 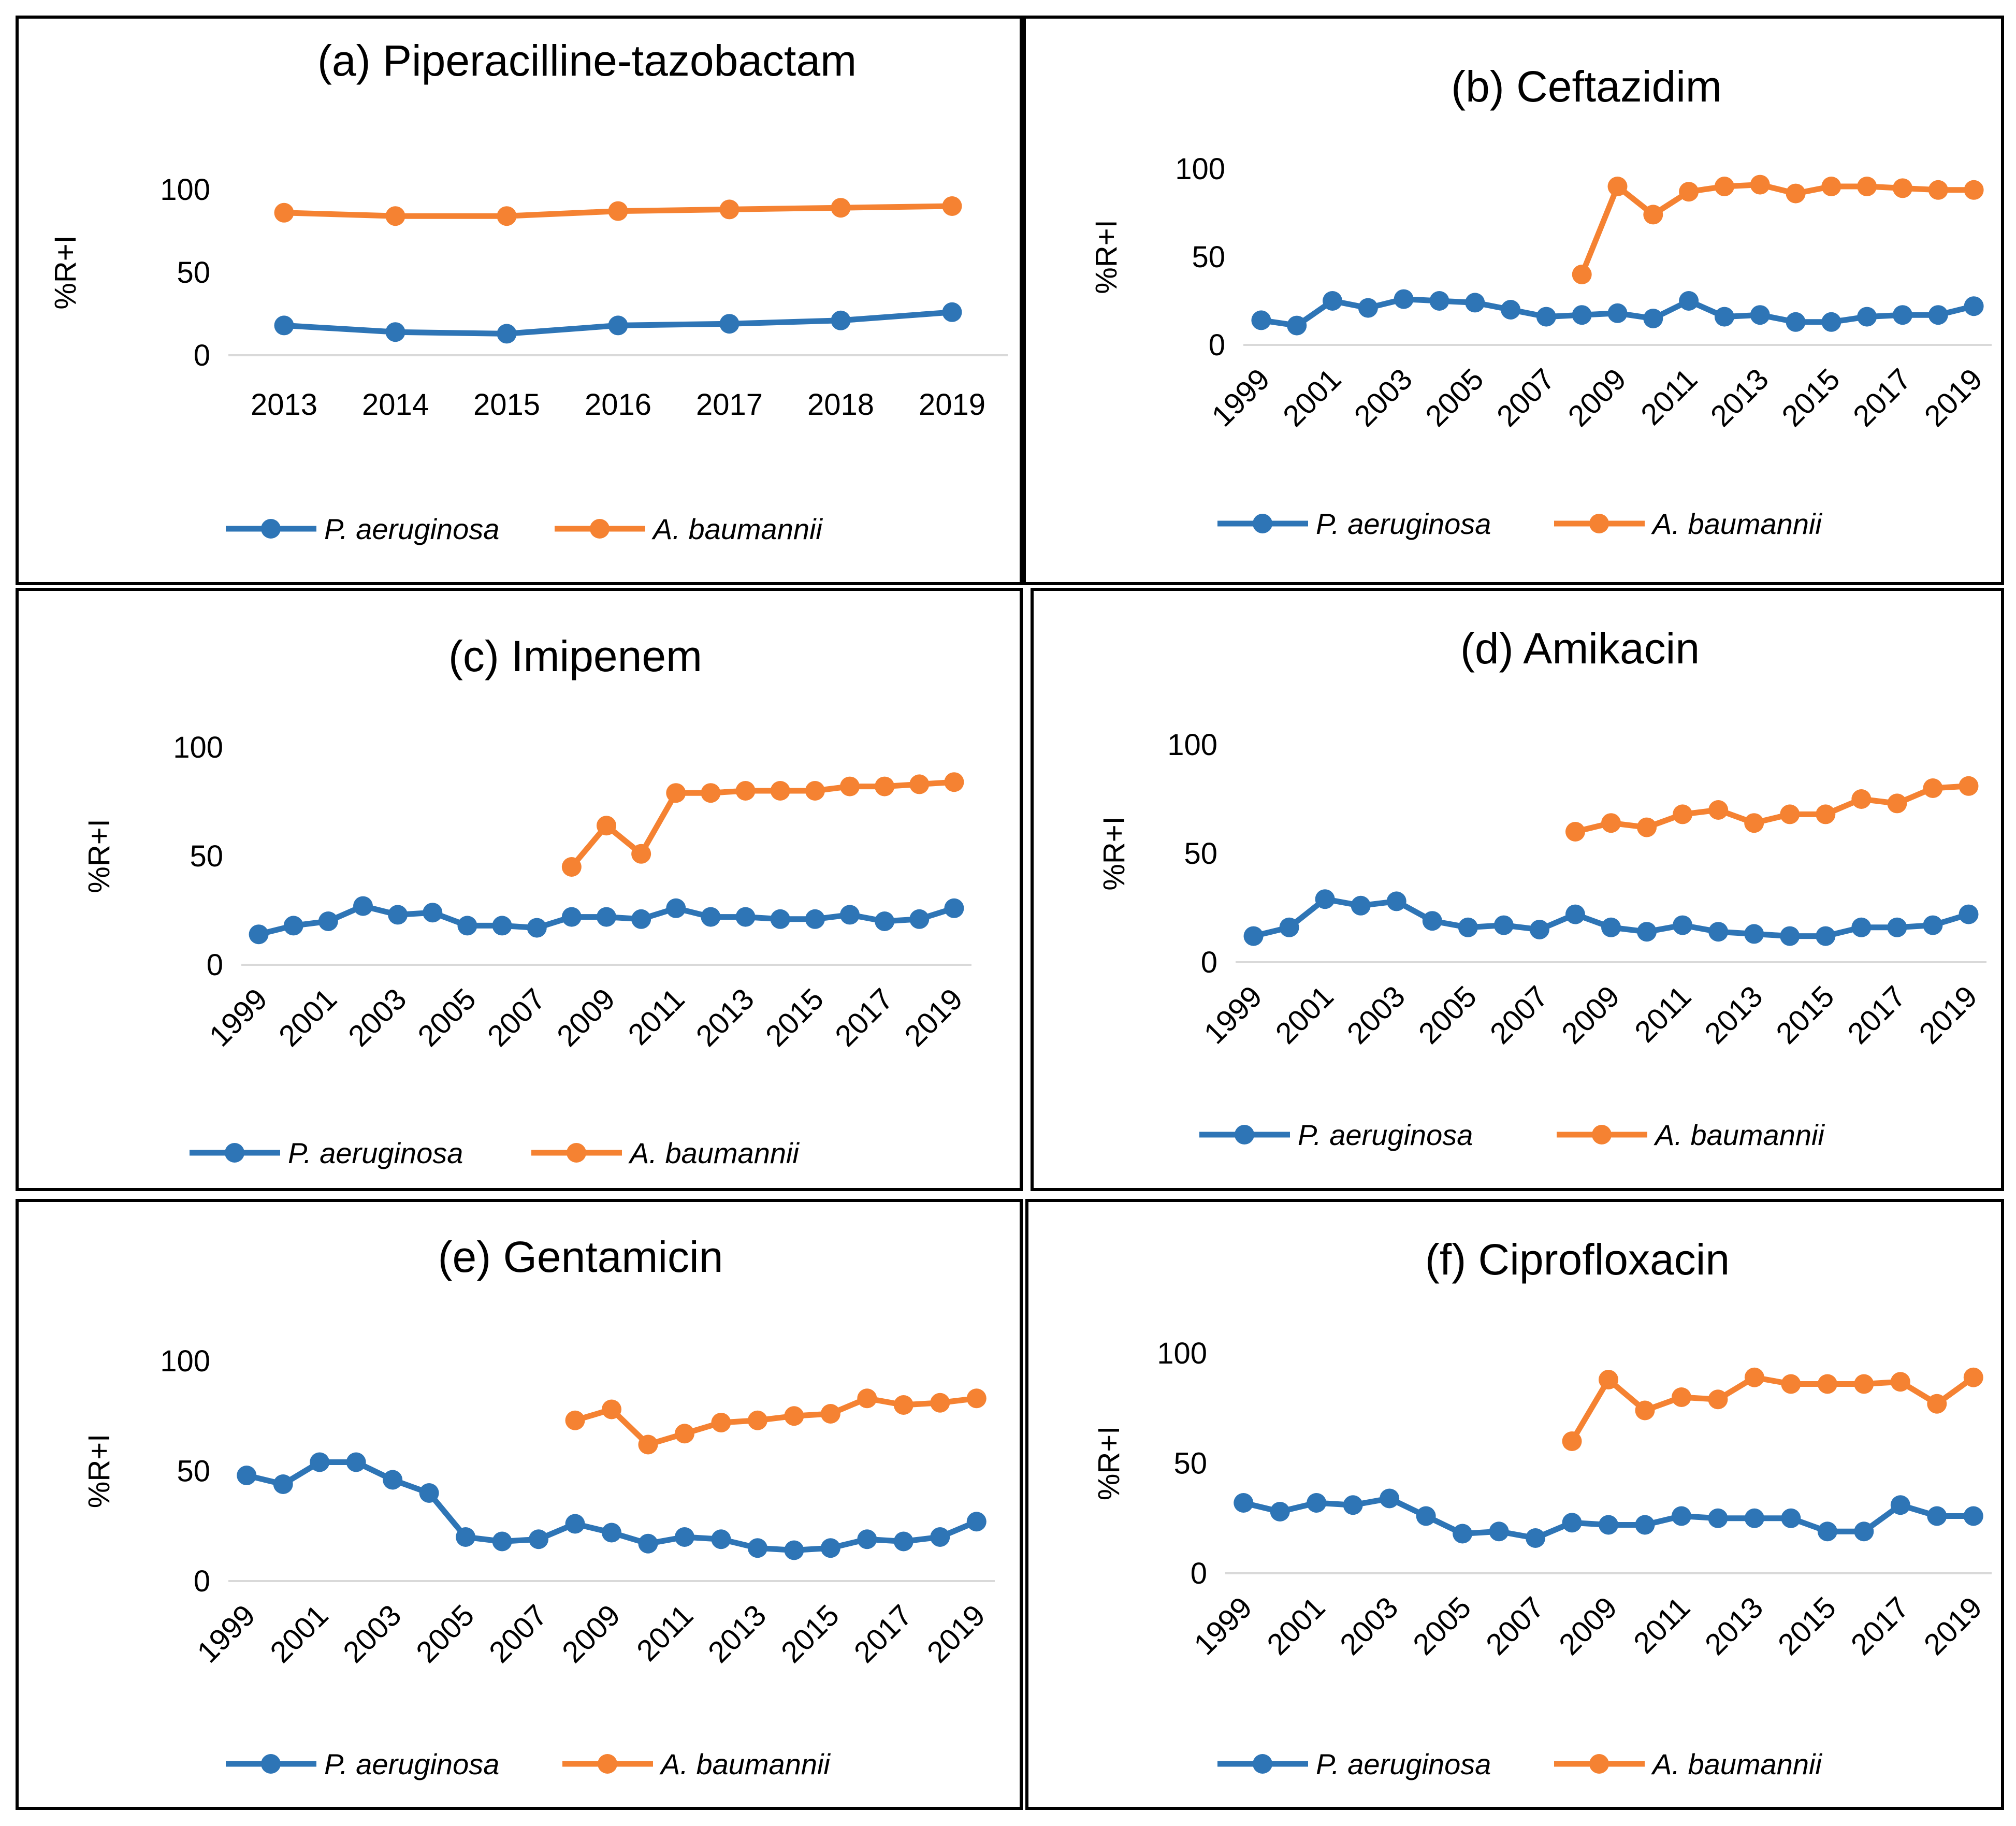 What do you see at coordinates (1733, 1015) in the screenshot?
I see `x-tick-label: 2013` at bounding box center [1733, 1015].